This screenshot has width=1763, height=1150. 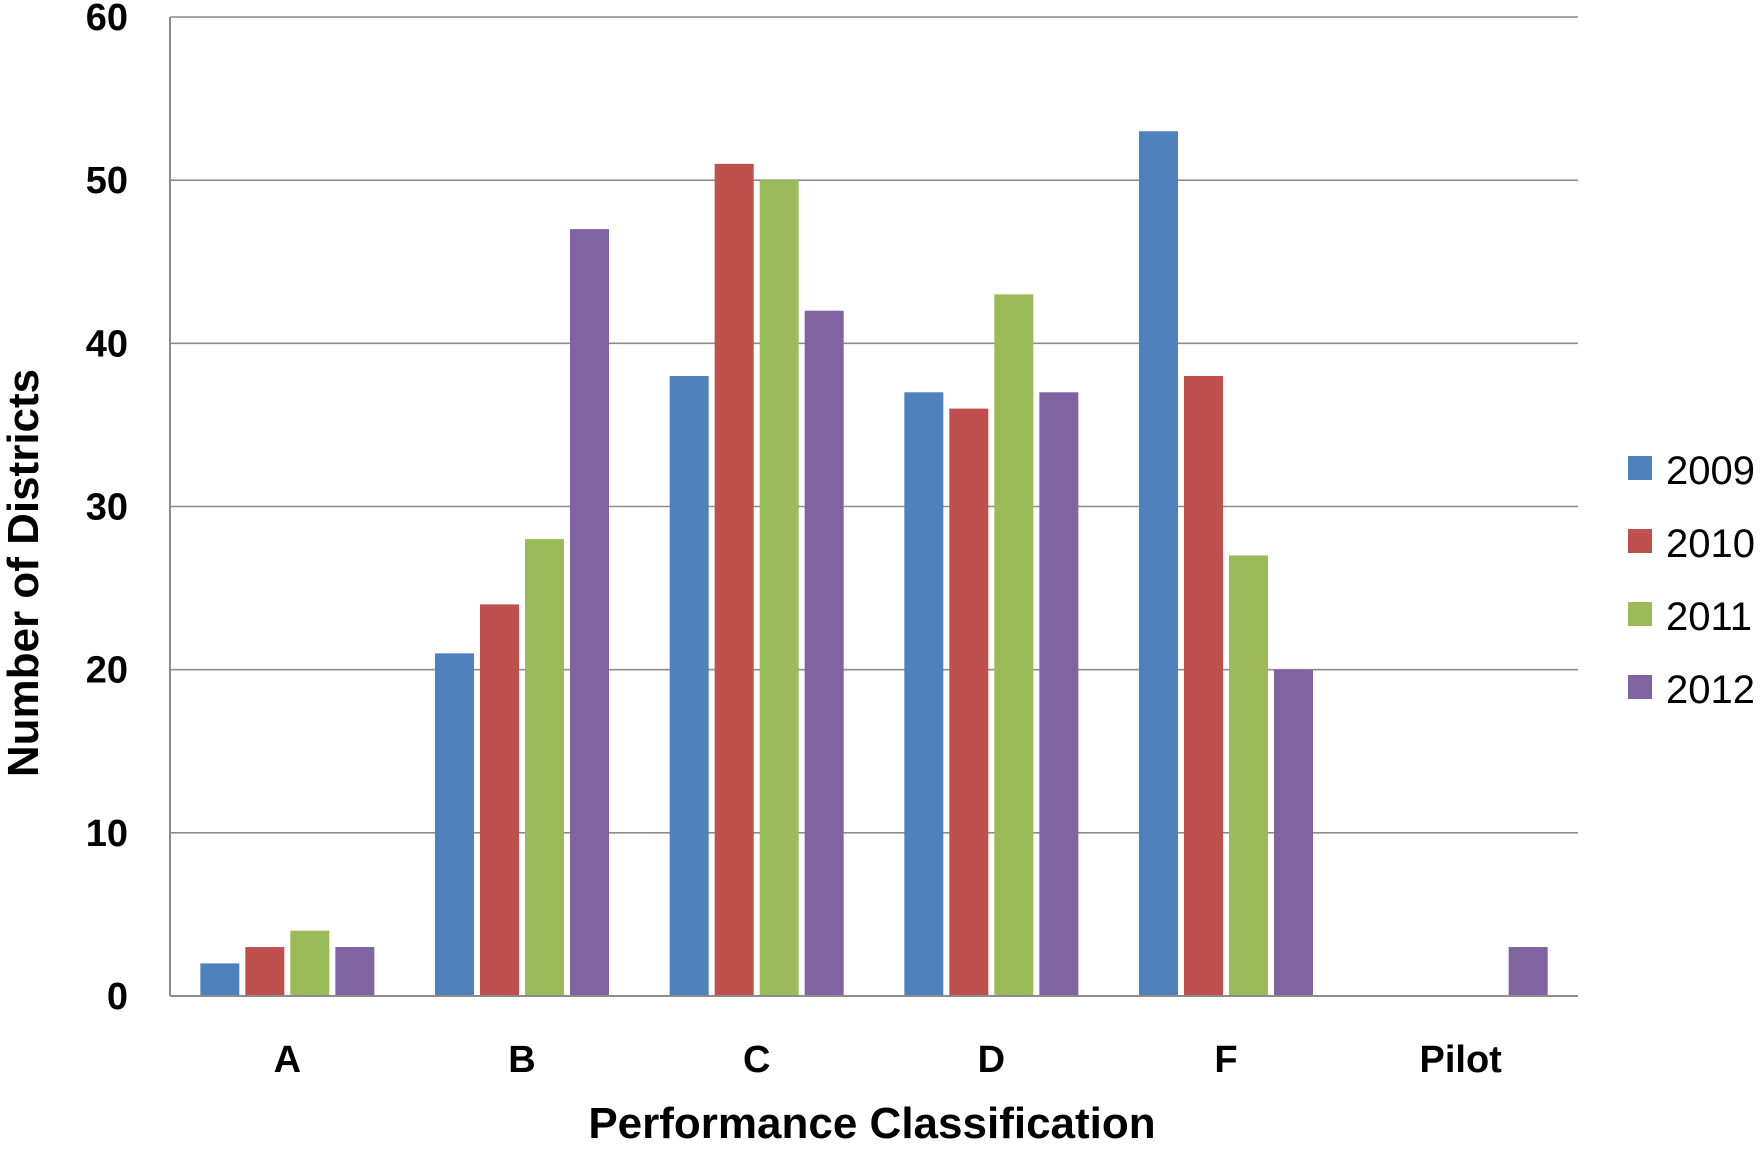 What do you see at coordinates (1710, 471) in the screenshot?
I see `legend-label: 2009` at bounding box center [1710, 471].